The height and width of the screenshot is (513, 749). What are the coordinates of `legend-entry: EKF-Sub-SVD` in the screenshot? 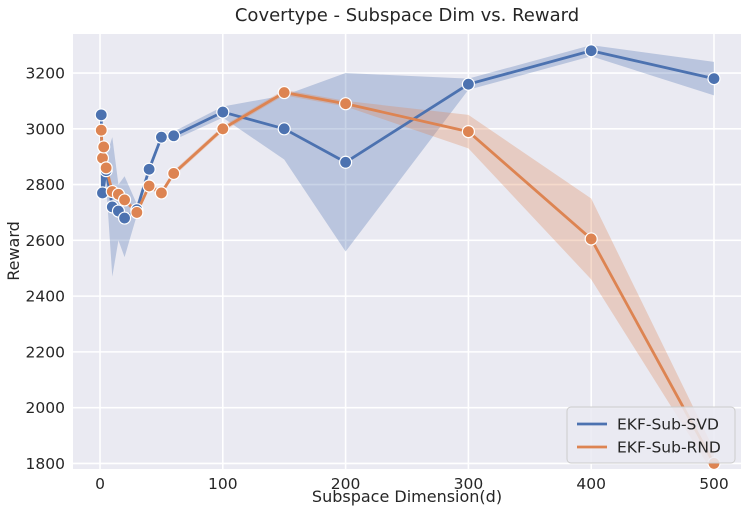 It's located at (668, 425).